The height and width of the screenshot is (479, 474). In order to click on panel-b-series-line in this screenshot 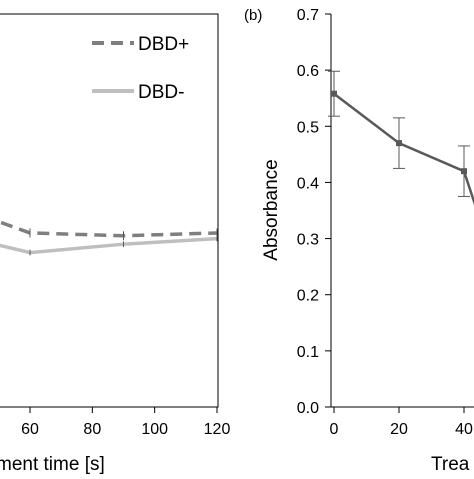, I will do `click(403, 149)`.